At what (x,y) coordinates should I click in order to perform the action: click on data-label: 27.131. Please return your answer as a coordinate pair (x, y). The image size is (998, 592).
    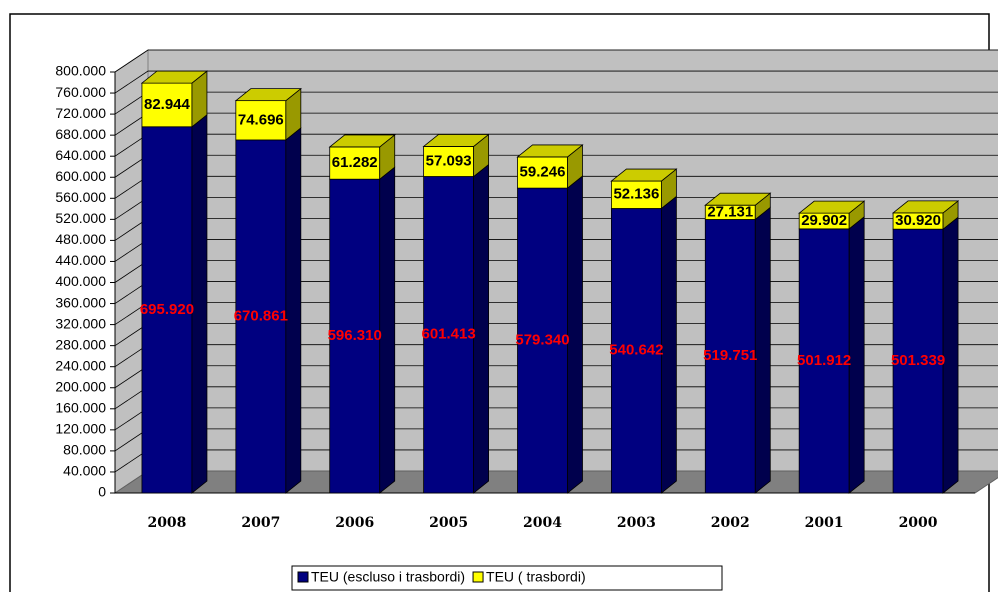
    Looking at the image, I should click on (730, 211).